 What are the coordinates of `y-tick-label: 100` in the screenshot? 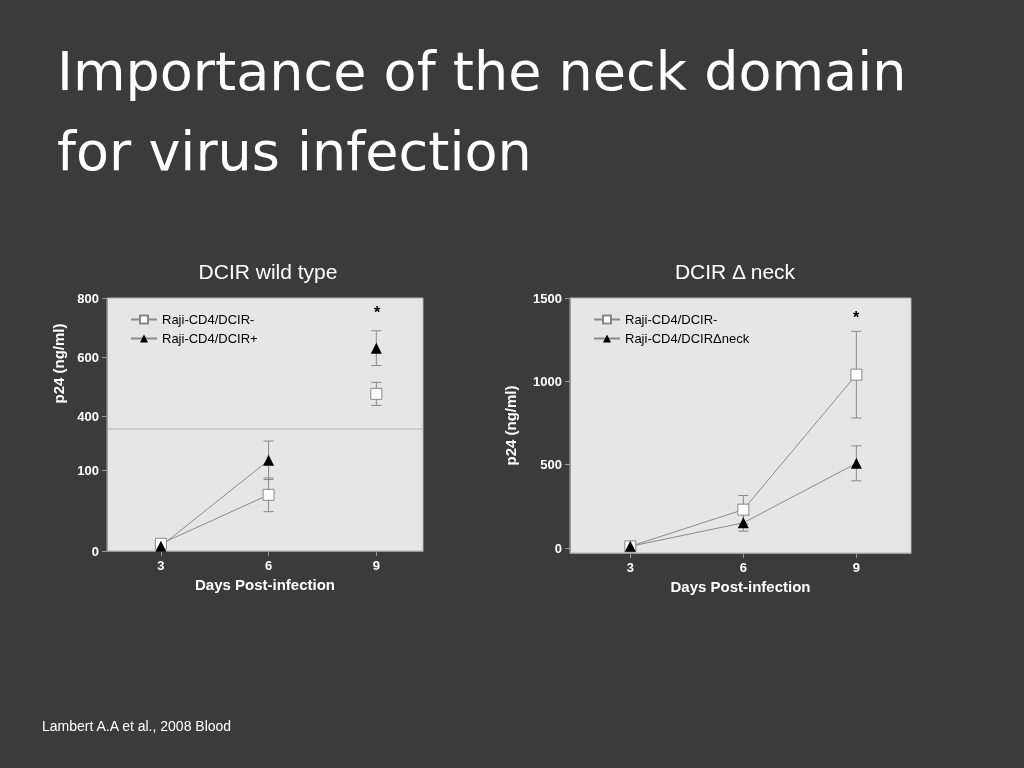 It's located at (88, 471).